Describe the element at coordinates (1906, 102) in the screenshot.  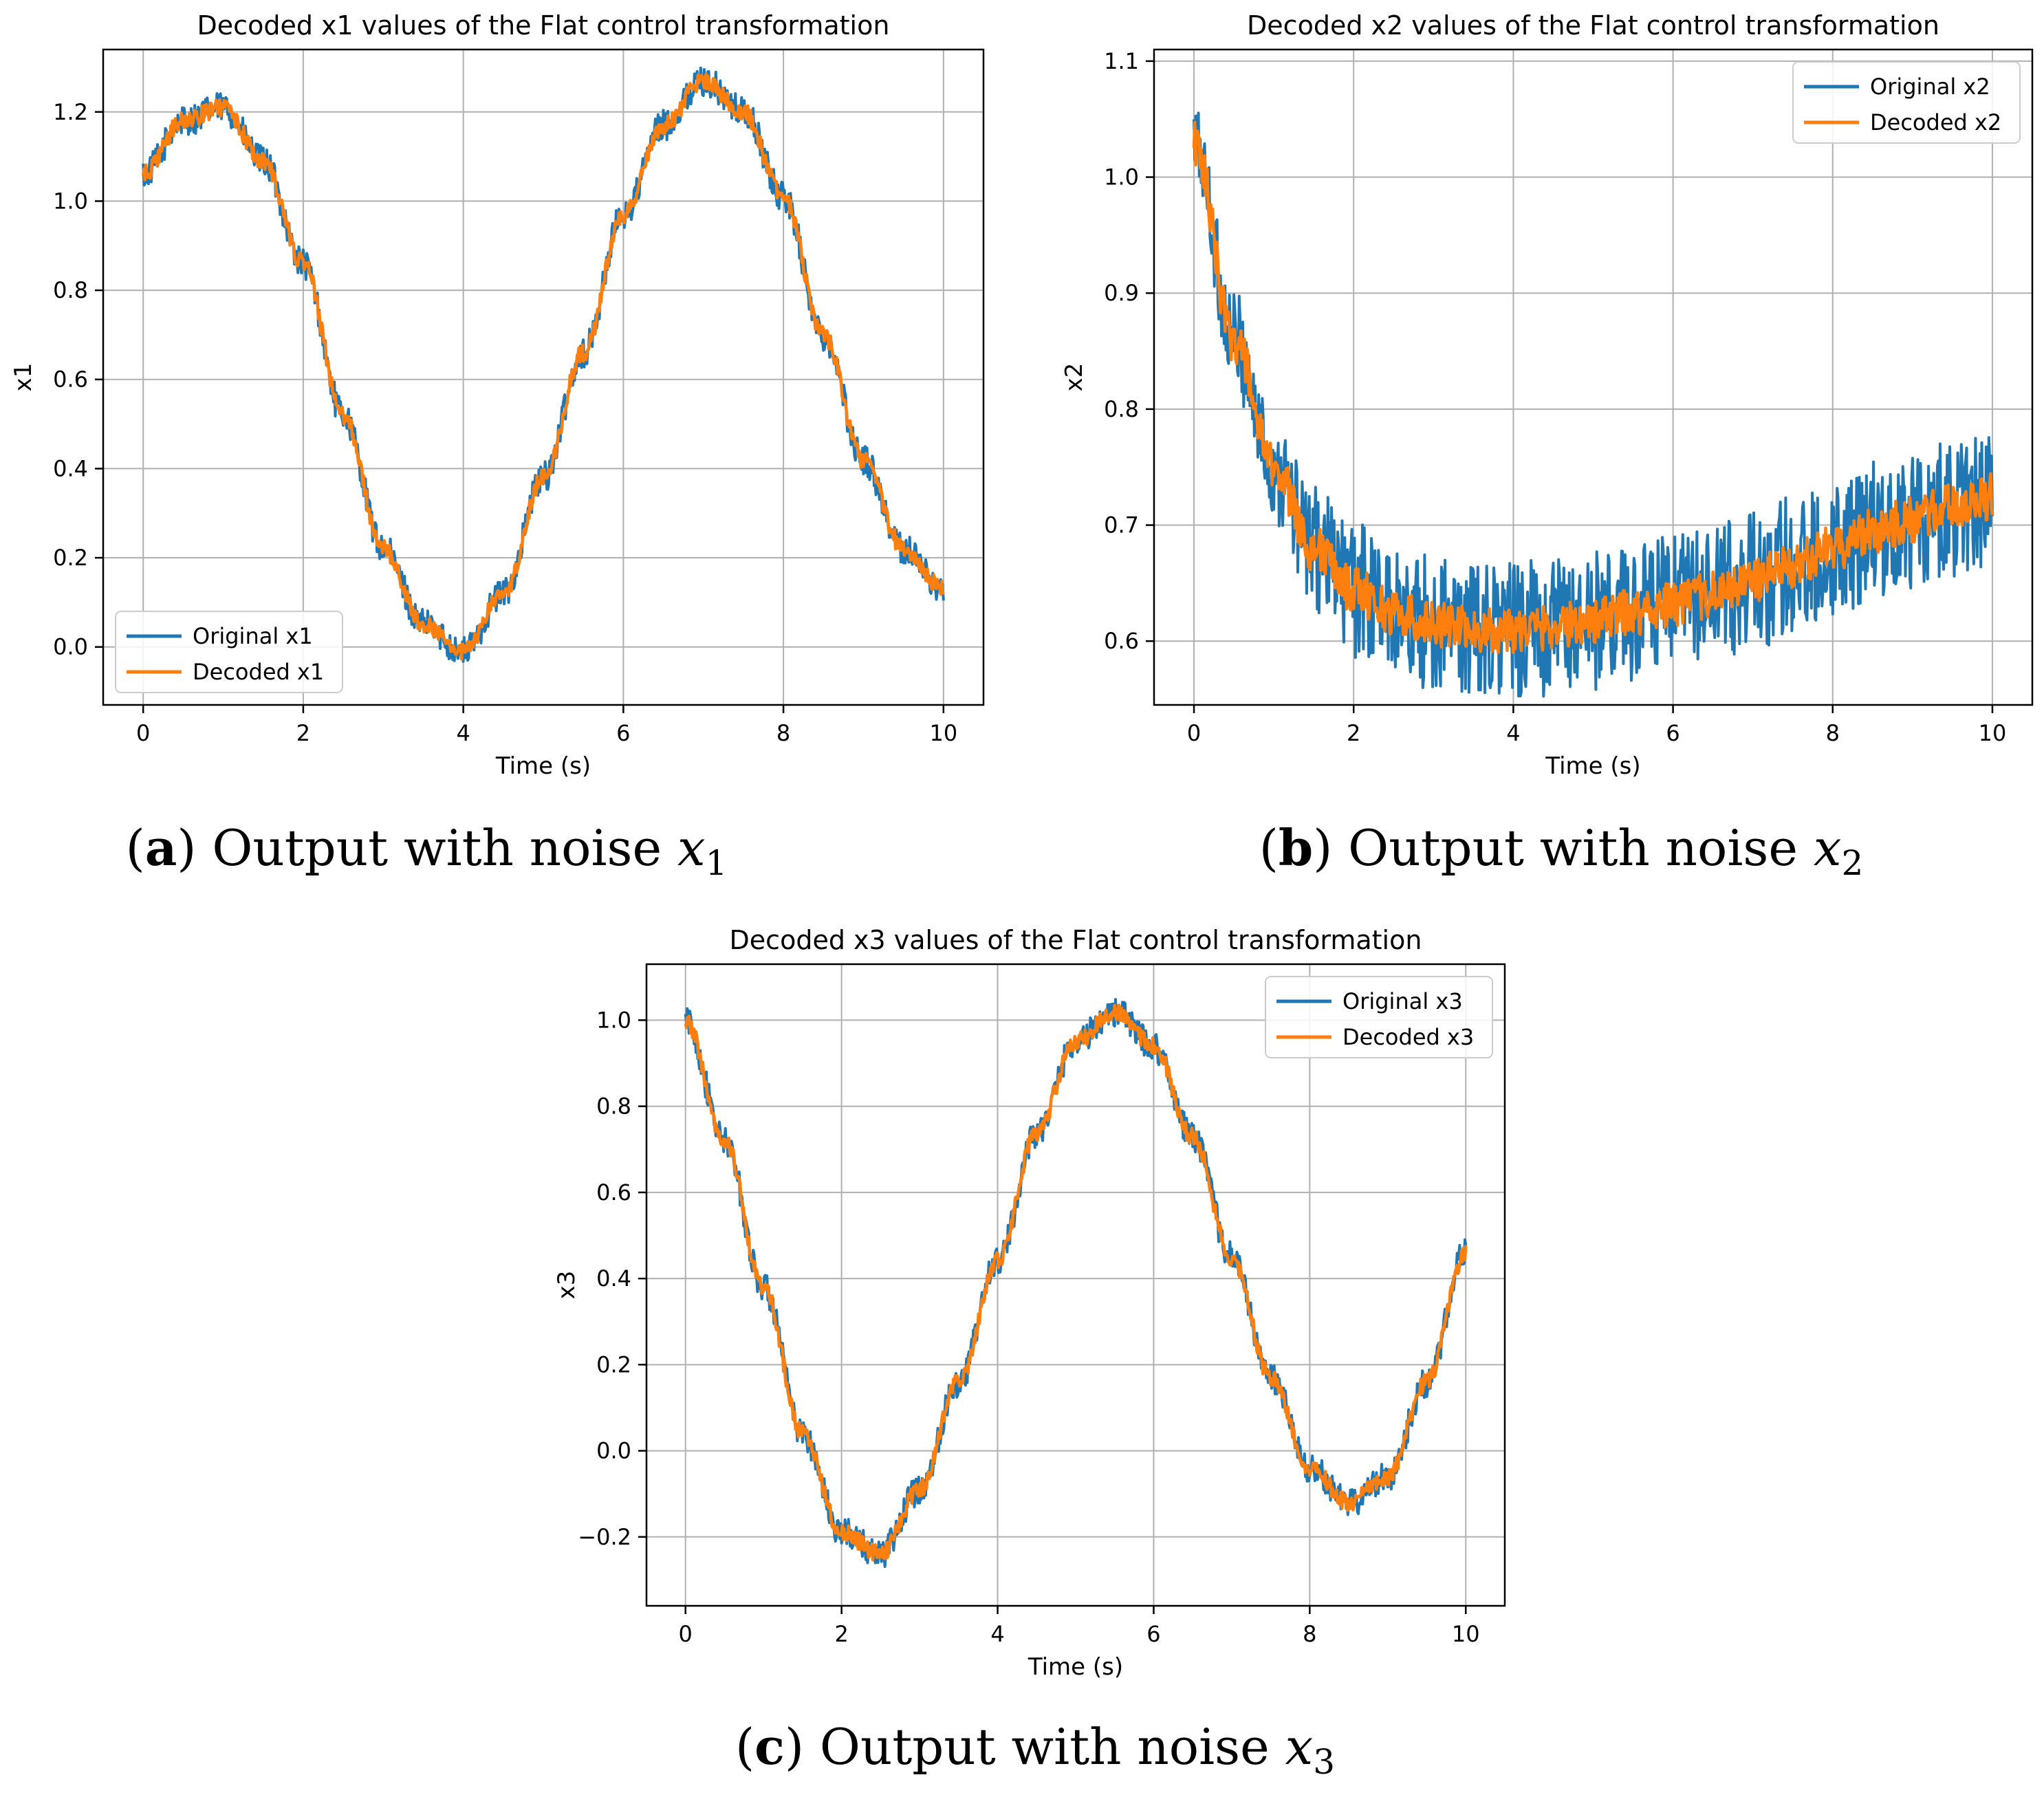
I see `legend: Original x2 Decoded x2` at that location.